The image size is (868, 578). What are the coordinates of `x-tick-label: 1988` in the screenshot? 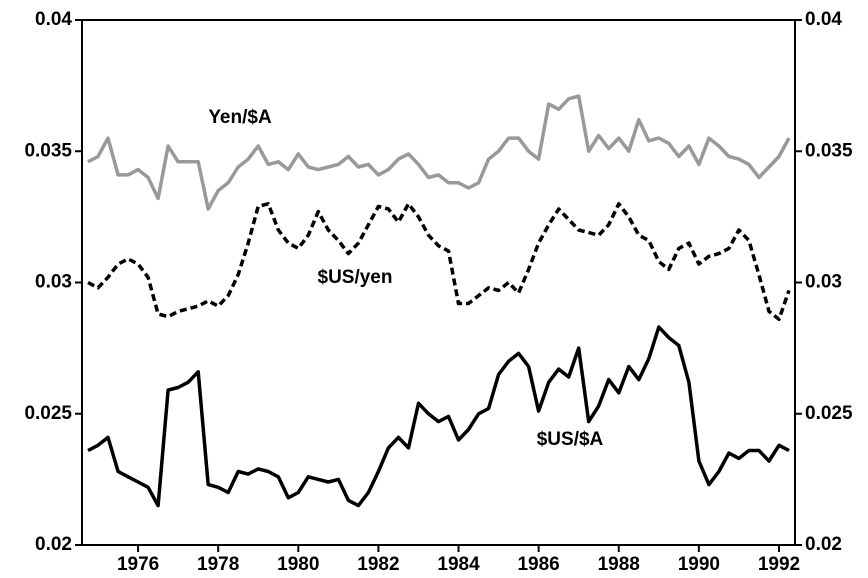 It's located at (619, 564).